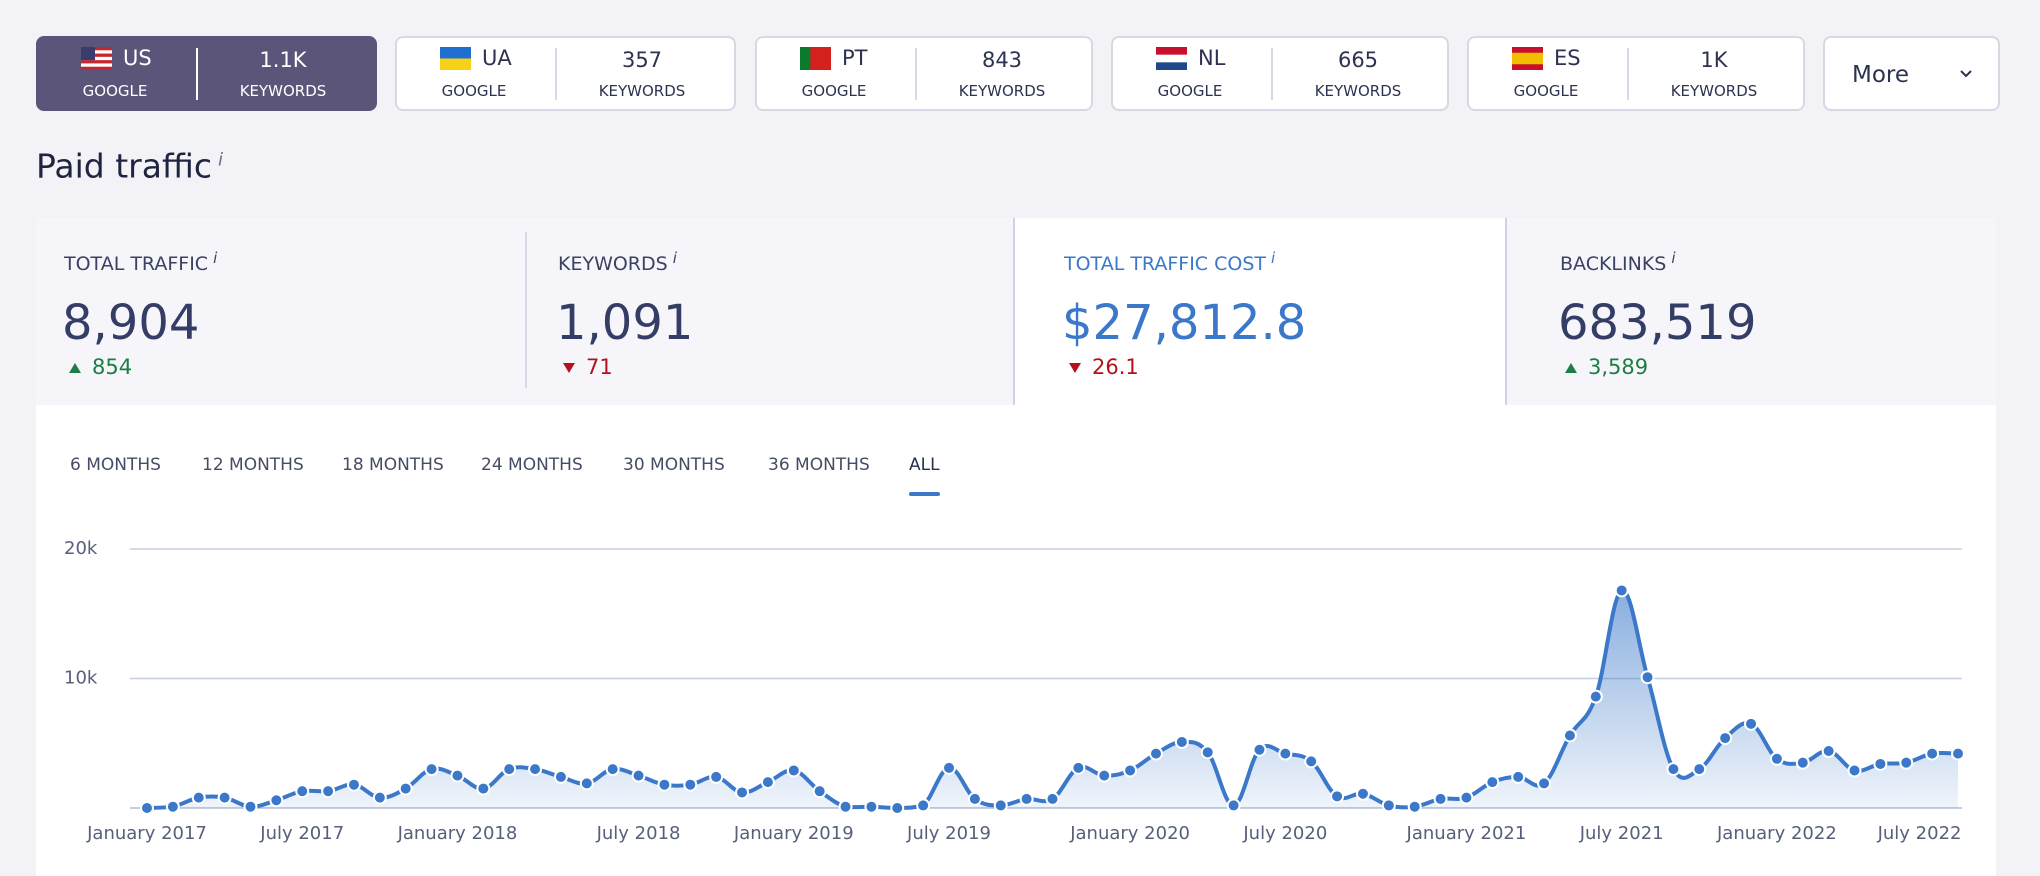 The height and width of the screenshot is (876, 2040). Describe the element at coordinates (1115, 367) in the screenshot. I see `metric-delta-text: 26.1` at that location.